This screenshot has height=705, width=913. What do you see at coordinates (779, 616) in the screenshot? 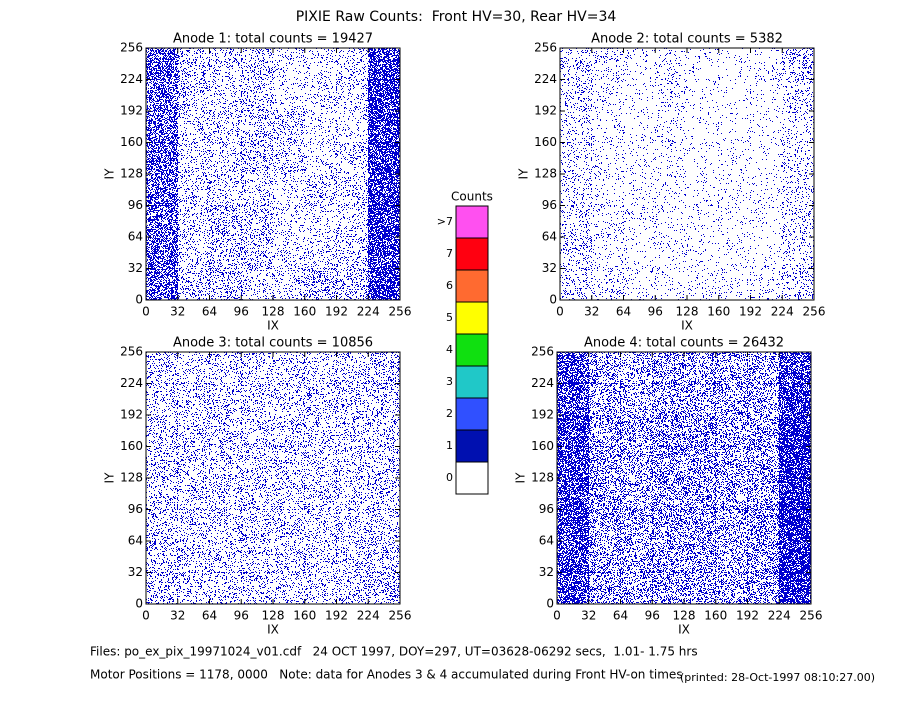
I see `x-tick-label: 224` at bounding box center [779, 616].